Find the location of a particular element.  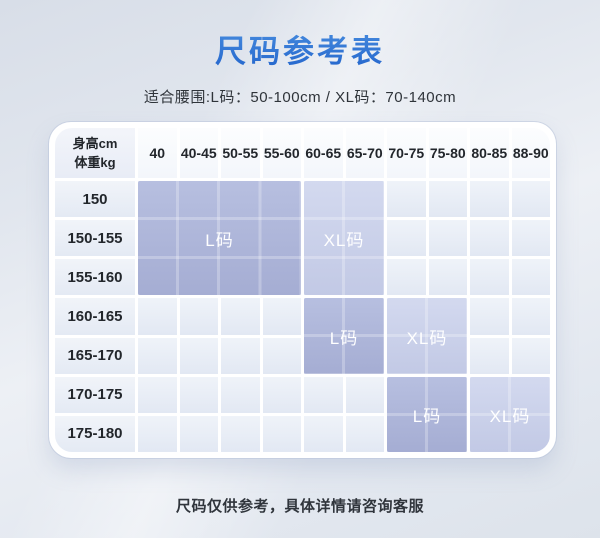

corner-header-cell: 身高cm 体重kg is located at coordinates (95, 153).